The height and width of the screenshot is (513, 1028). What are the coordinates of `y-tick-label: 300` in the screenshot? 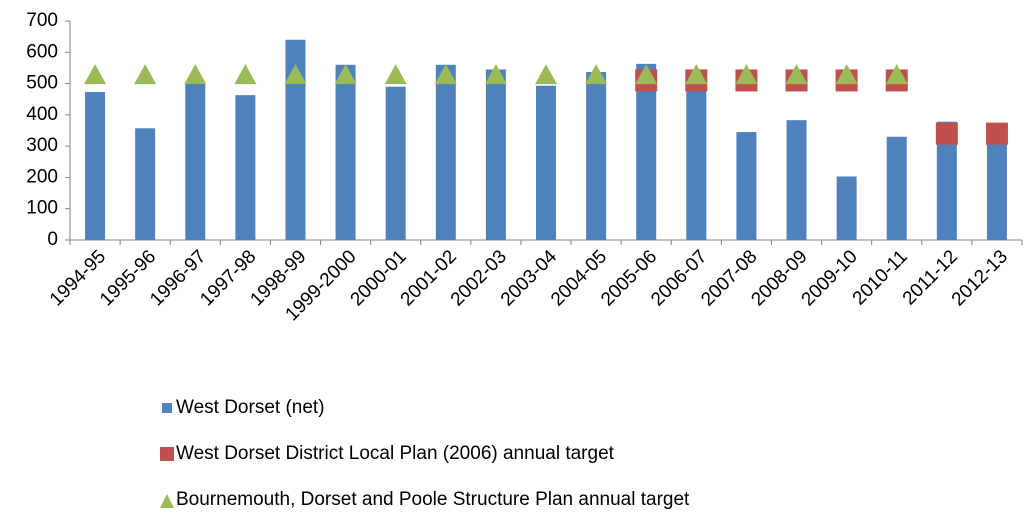 It's located at (42, 145).